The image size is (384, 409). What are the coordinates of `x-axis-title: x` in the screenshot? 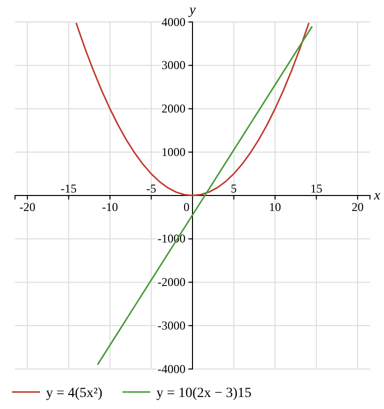 It's located at (377, 196).